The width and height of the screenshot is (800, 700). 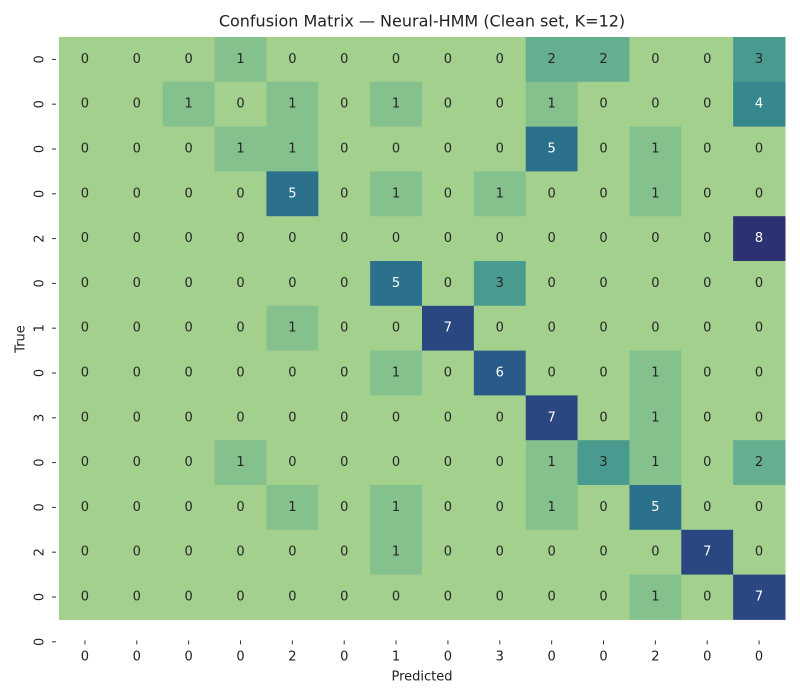 I want to click on x-tick-label: 0, so click(x=707, y=657).